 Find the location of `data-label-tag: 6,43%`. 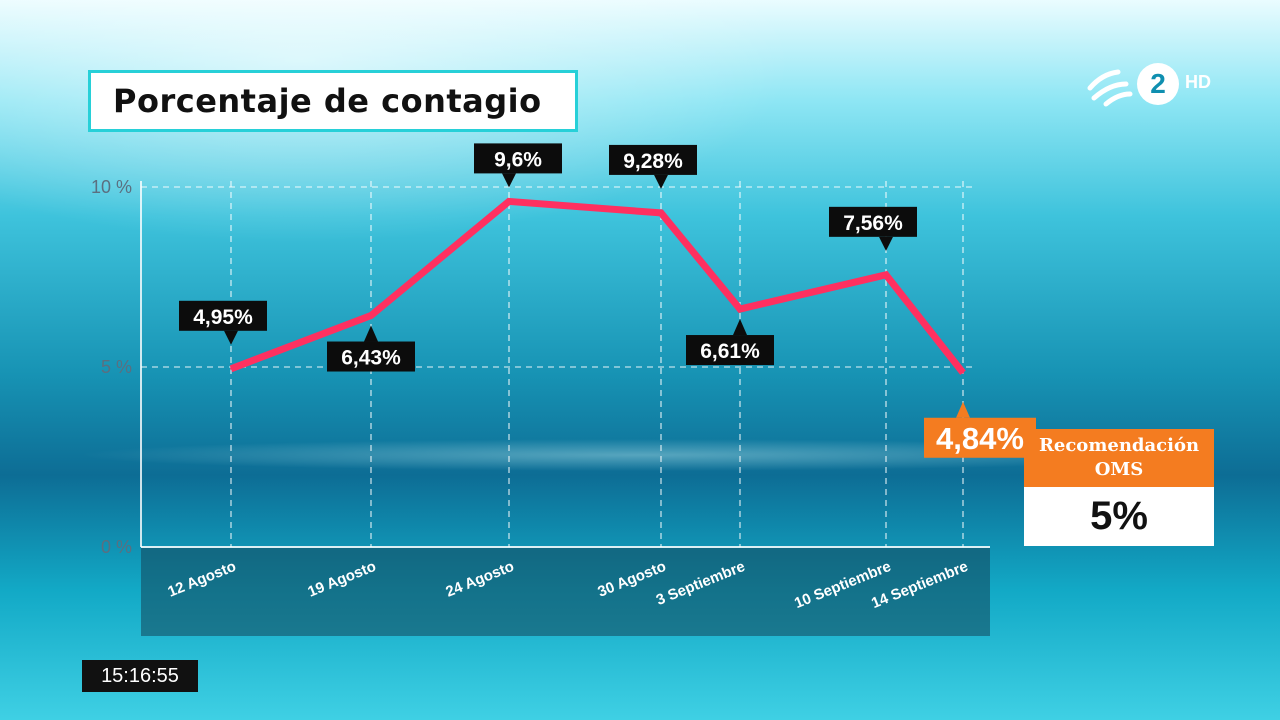

data-label-tag: 6,43% is located at coordinates (371, 348).